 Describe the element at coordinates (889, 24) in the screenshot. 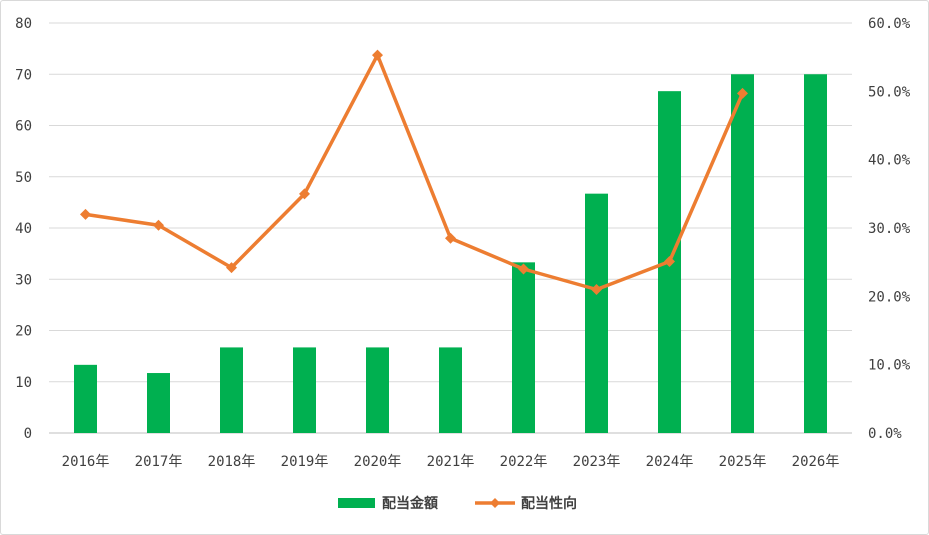

I see `right-tick-label: 60.0%` at that location.